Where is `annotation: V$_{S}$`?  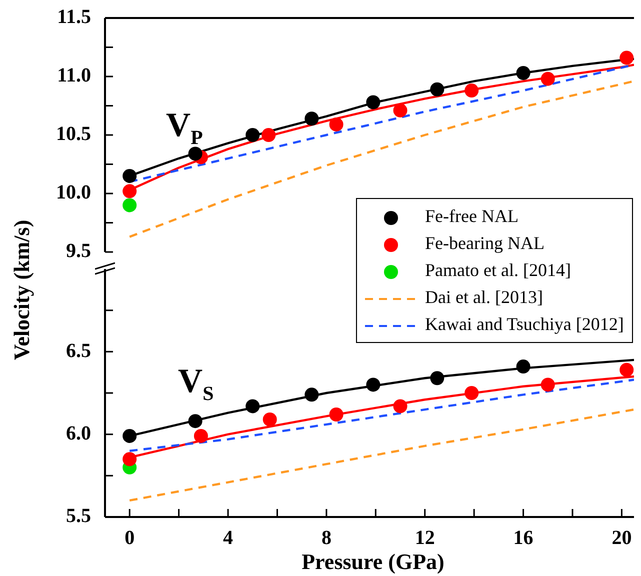 annotation: V$_{S}$ is located at coordinates (196, 384).